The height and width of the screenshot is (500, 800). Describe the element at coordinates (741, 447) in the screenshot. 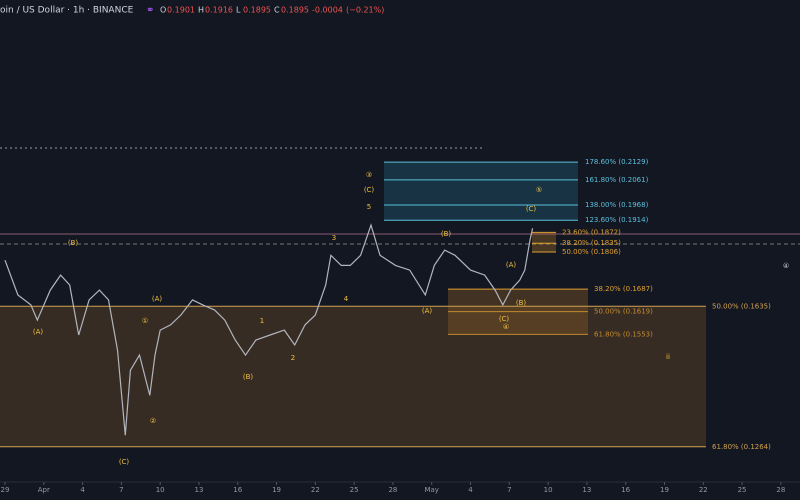

I see `fib-label: 61.80% (0.1264)` at that location.